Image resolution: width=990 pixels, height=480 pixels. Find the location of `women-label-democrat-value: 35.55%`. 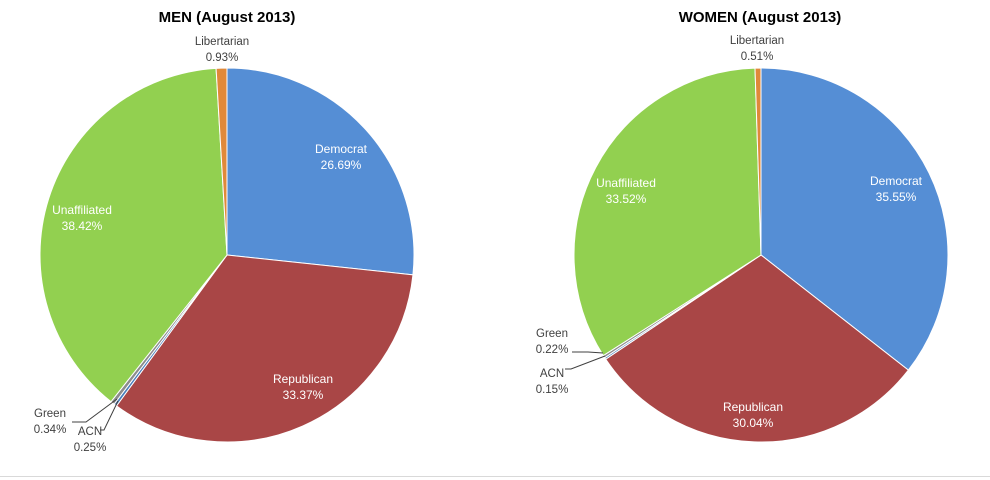

women-label-democrat-value: 35.55% is located at coordinates (896, 197).